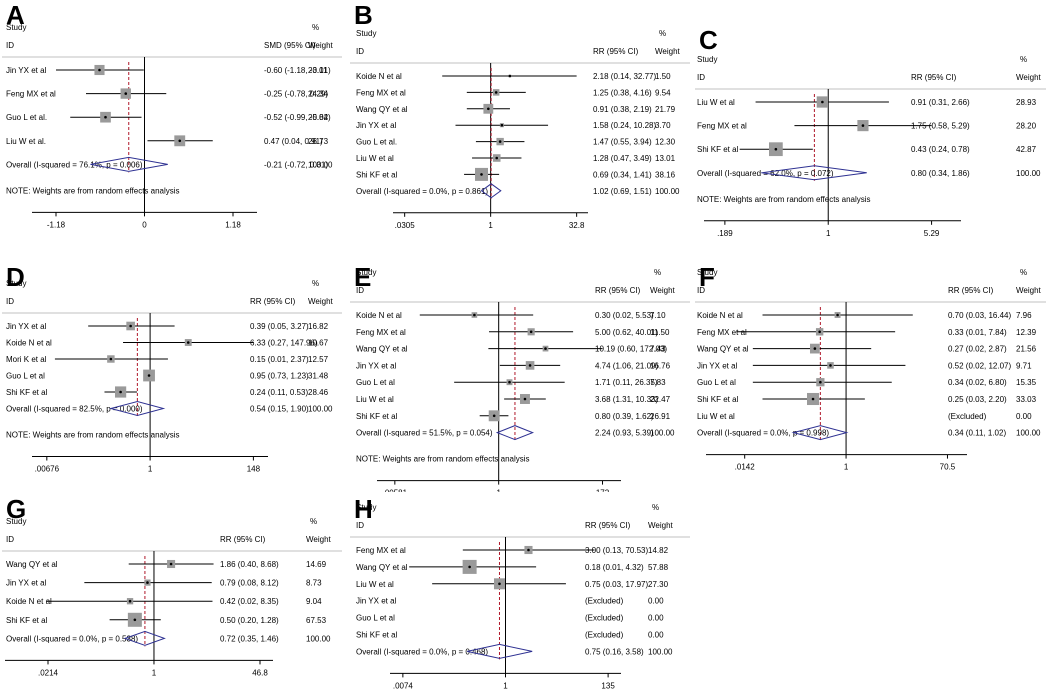  Describe the element at coordinates (516, 142) in the screenshot. I see `study-row: Guo L et al. 1.47 (0.55, 3.94) 12.30` at that location.